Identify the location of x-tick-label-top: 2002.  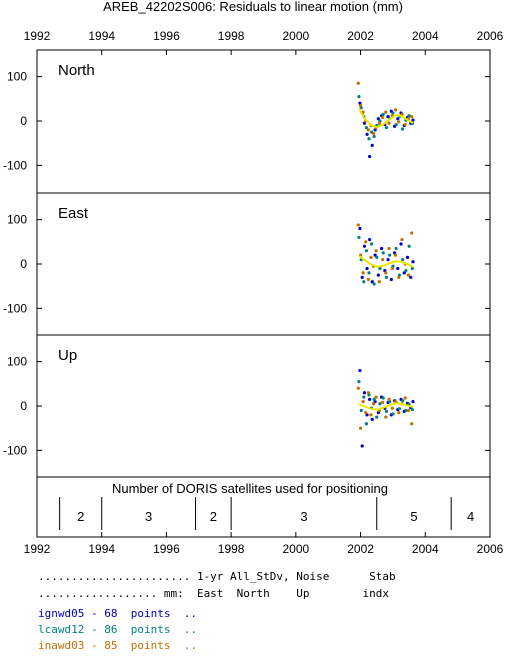
(360, 36).